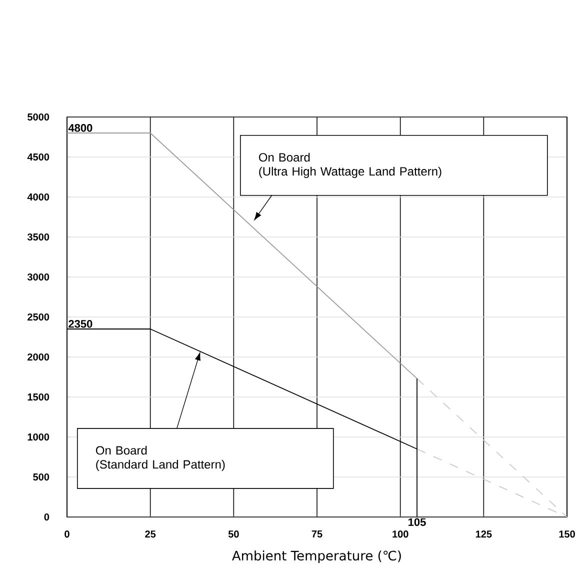  Describe the element at coordinates (39, 117) in the screenshot. I see `y-tick-label: 5000` at that location.